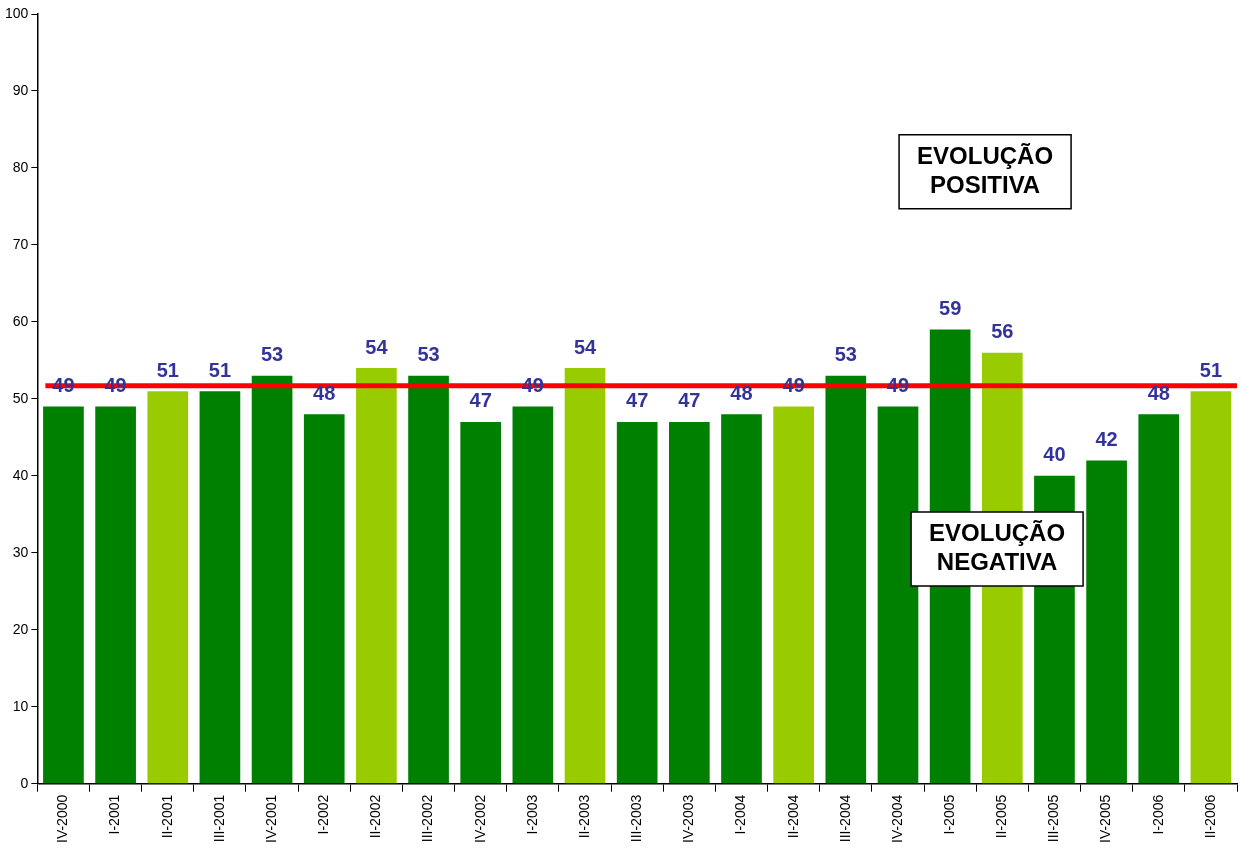  Describe the element at coordinates (792, 816) in the screenshot. I see `x-tick-label: II-2004` at that location.